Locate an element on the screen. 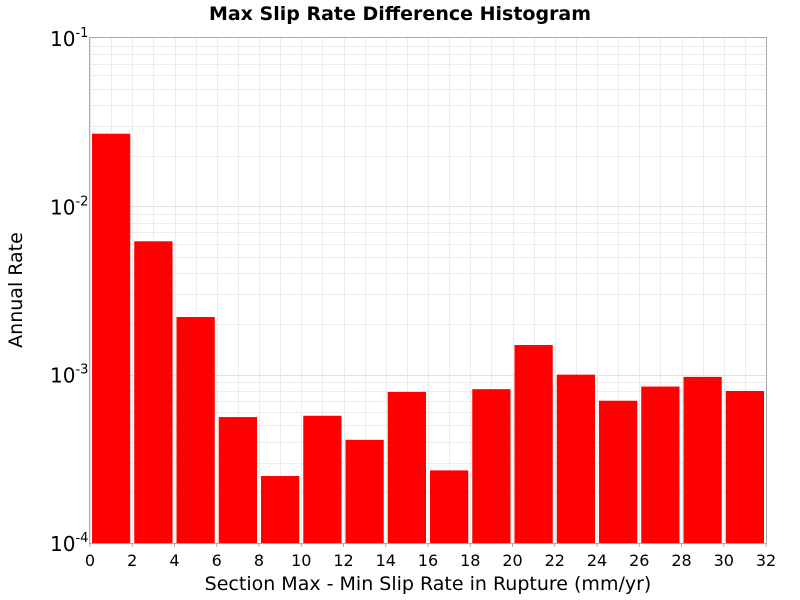 The image size is (800, 600). y-tick-label: 10⁻¹ is located at coordinates (69, 38).